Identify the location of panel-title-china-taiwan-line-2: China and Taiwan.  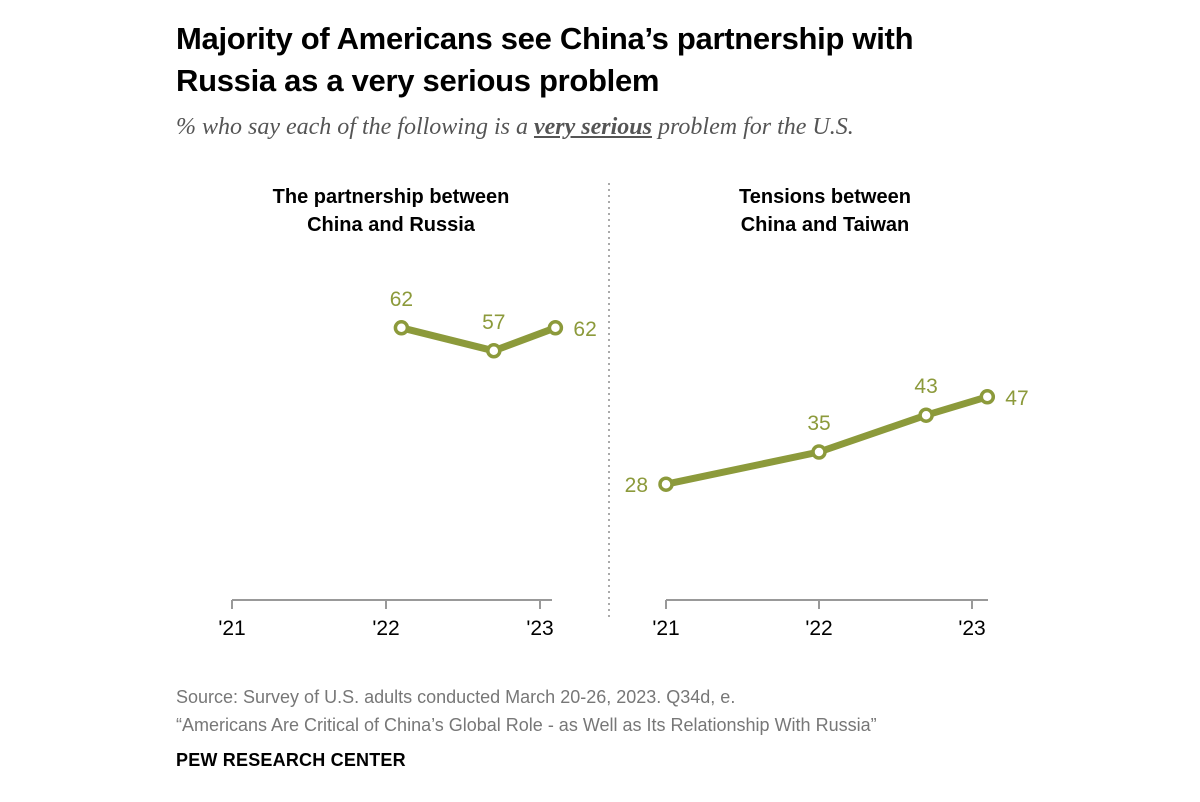
(825, 225).